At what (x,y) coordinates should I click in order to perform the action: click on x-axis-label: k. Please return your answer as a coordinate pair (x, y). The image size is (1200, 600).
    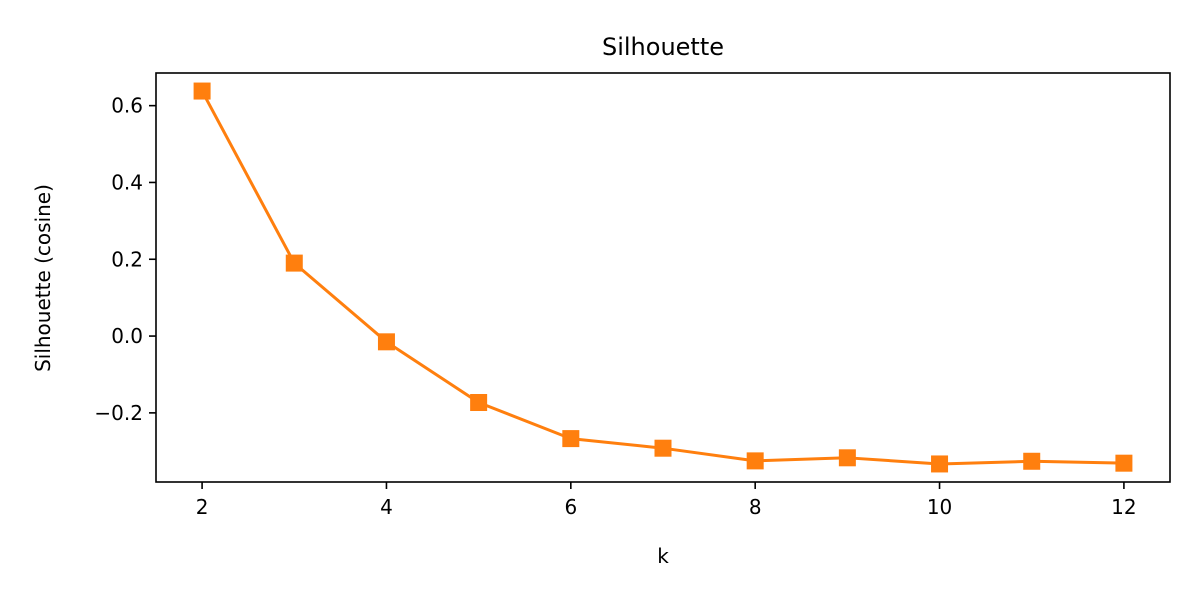
    Looking at the image, I should click on (663, 556).